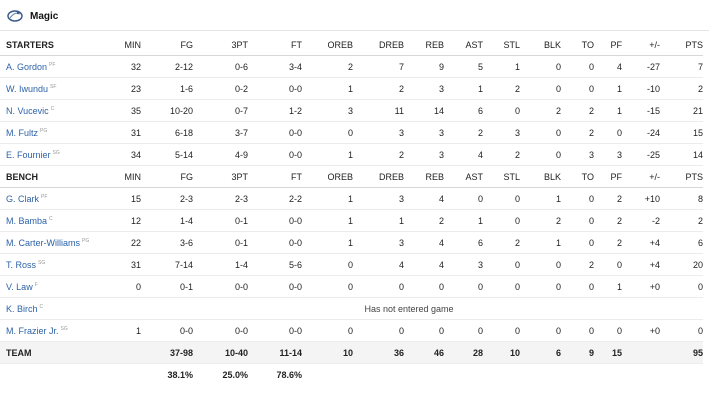 This screenshot has height=404, width=709. What do you see at coordinates (235, 374) in the screenshot?
I see `team-percentage: 25.0%` at bounding box center [235, 374].